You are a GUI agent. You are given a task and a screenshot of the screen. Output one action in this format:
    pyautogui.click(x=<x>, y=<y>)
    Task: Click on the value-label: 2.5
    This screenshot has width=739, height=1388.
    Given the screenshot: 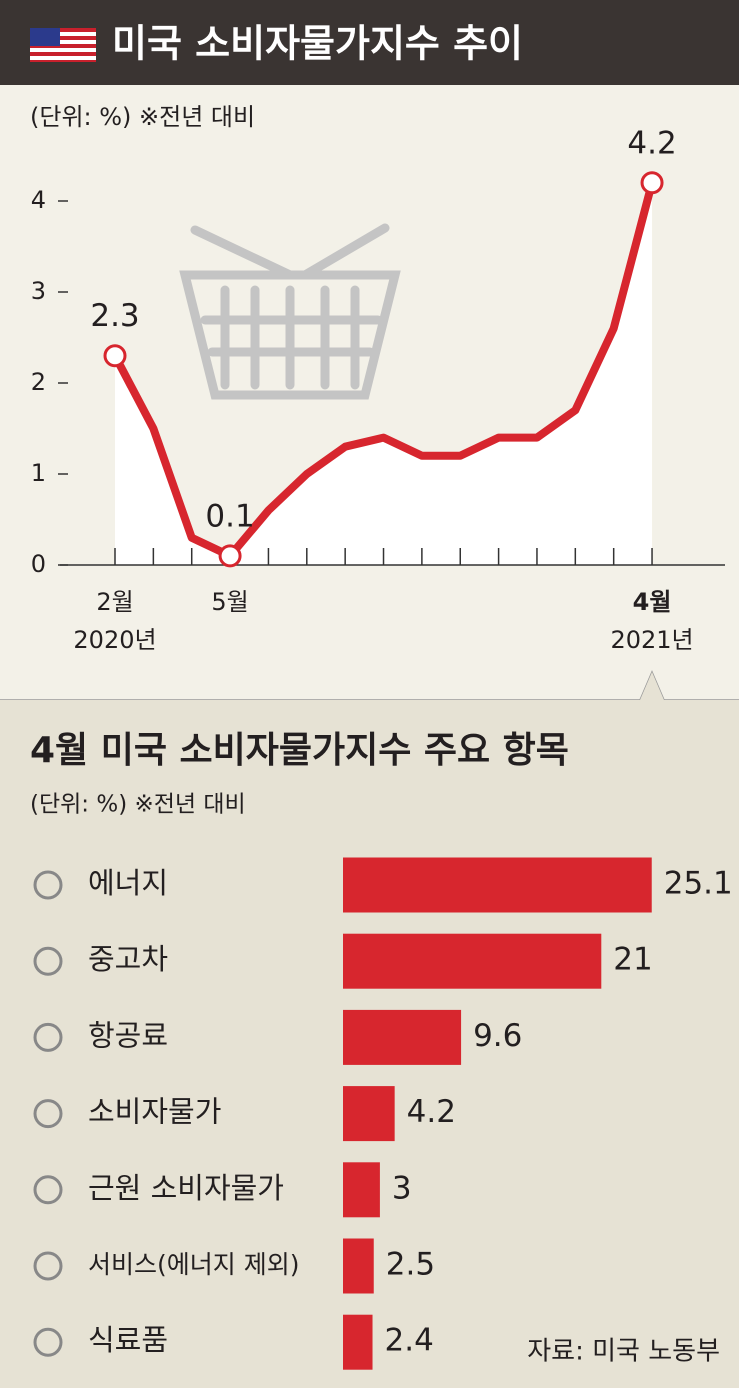 What is the action you would take?
    pyautogui.click(x=410, y=1265)
    